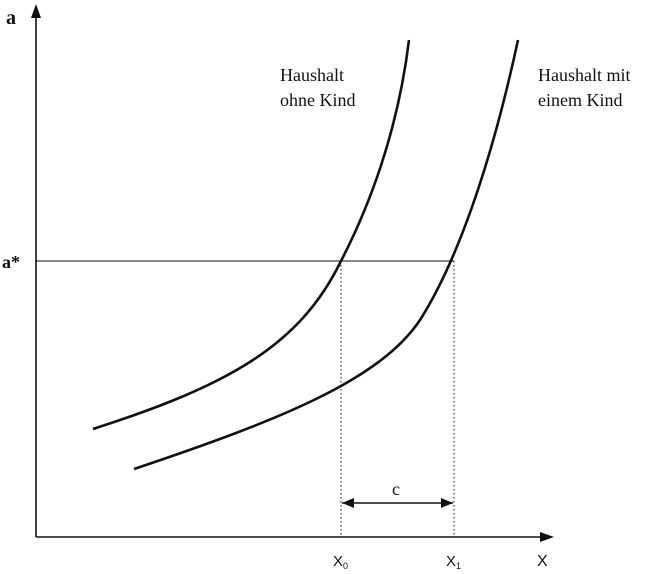  Describe the element at coordinates (318, 100) in the screenshot. I see `label-ohne-kind-line2: ohne Kind` at that location.